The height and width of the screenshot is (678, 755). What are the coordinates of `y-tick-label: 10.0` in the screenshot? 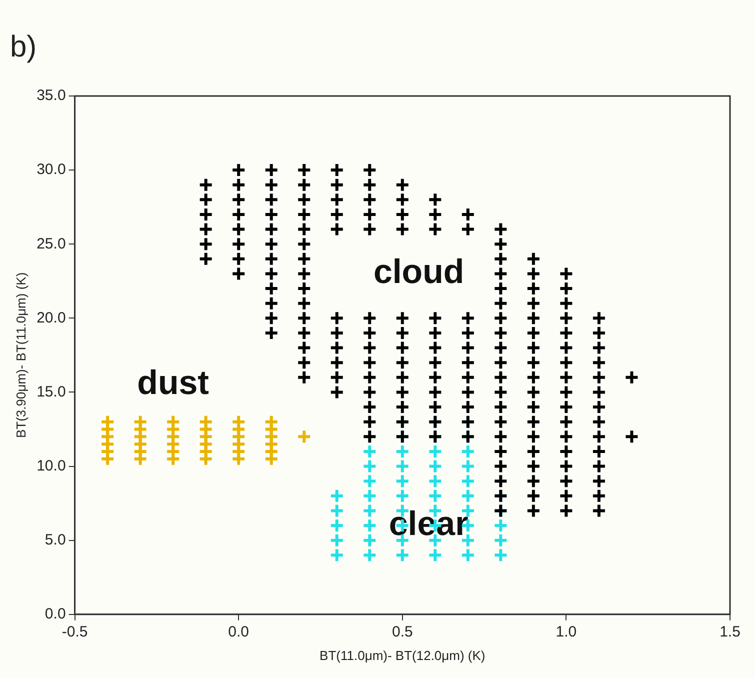 It's located at (51, 465).